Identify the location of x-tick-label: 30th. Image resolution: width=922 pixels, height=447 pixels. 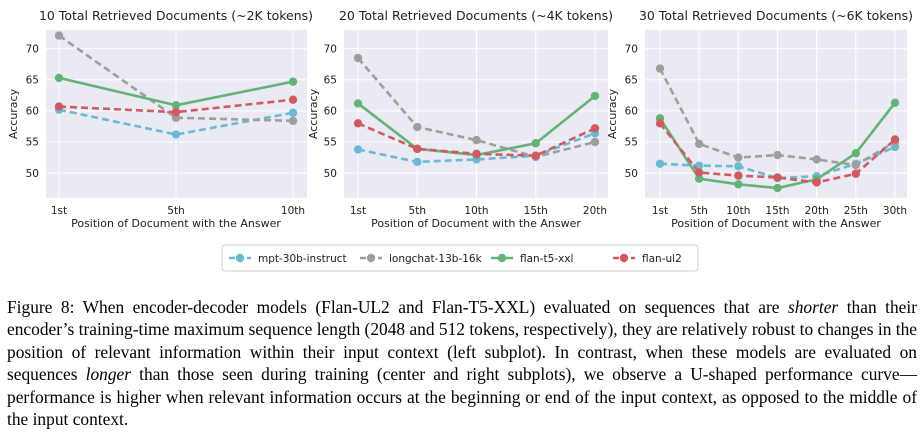
(895, 211).